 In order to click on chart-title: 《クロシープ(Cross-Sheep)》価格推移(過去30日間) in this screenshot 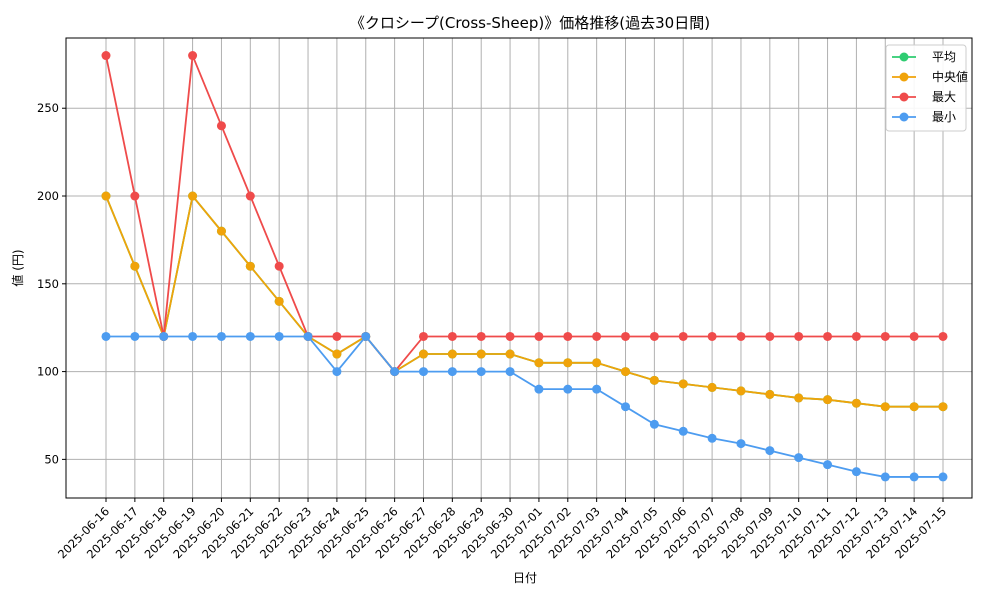, I will do `click(530, 23)`.